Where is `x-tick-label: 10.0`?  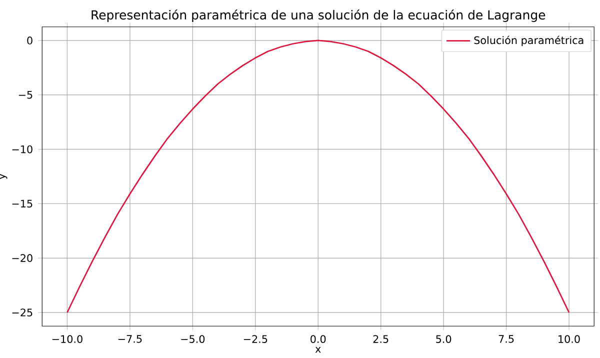 x-tick-label: 10.0 is located at coordinates (569, 339).